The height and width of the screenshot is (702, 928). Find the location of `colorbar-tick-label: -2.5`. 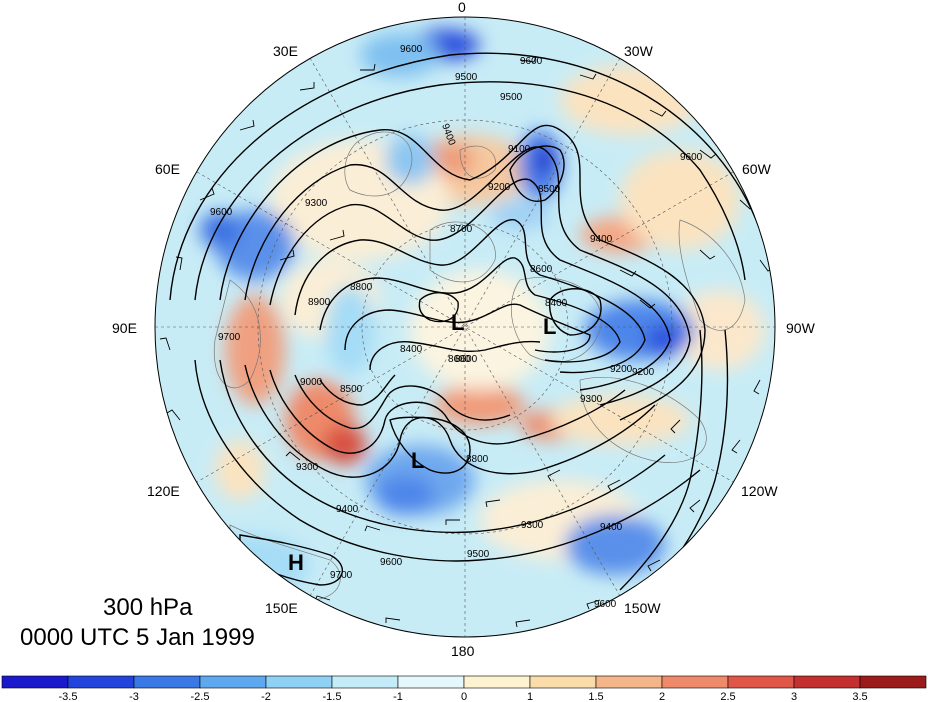

colorbar-tick-label: -2.5 is located at coordinates (200, 696).